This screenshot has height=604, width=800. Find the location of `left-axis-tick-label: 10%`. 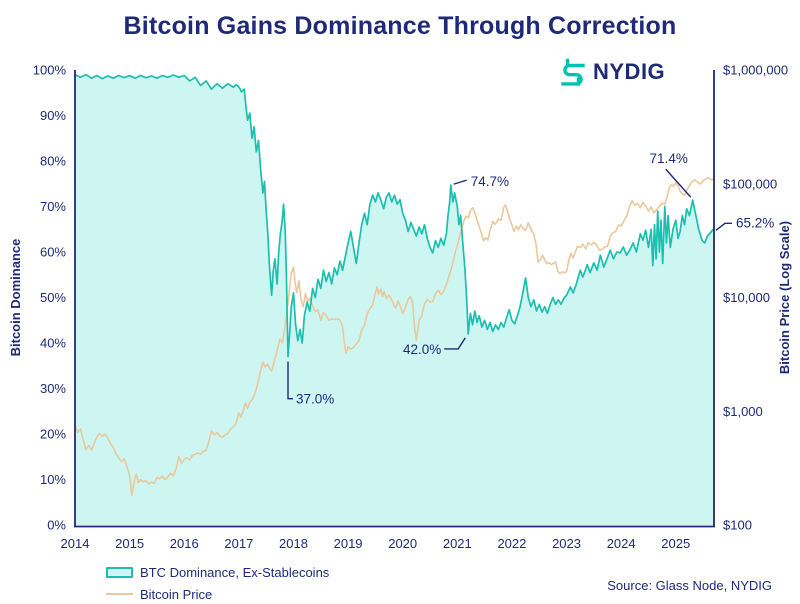

left-axis-tick-label: 10% is located at coordinates (53, 479).